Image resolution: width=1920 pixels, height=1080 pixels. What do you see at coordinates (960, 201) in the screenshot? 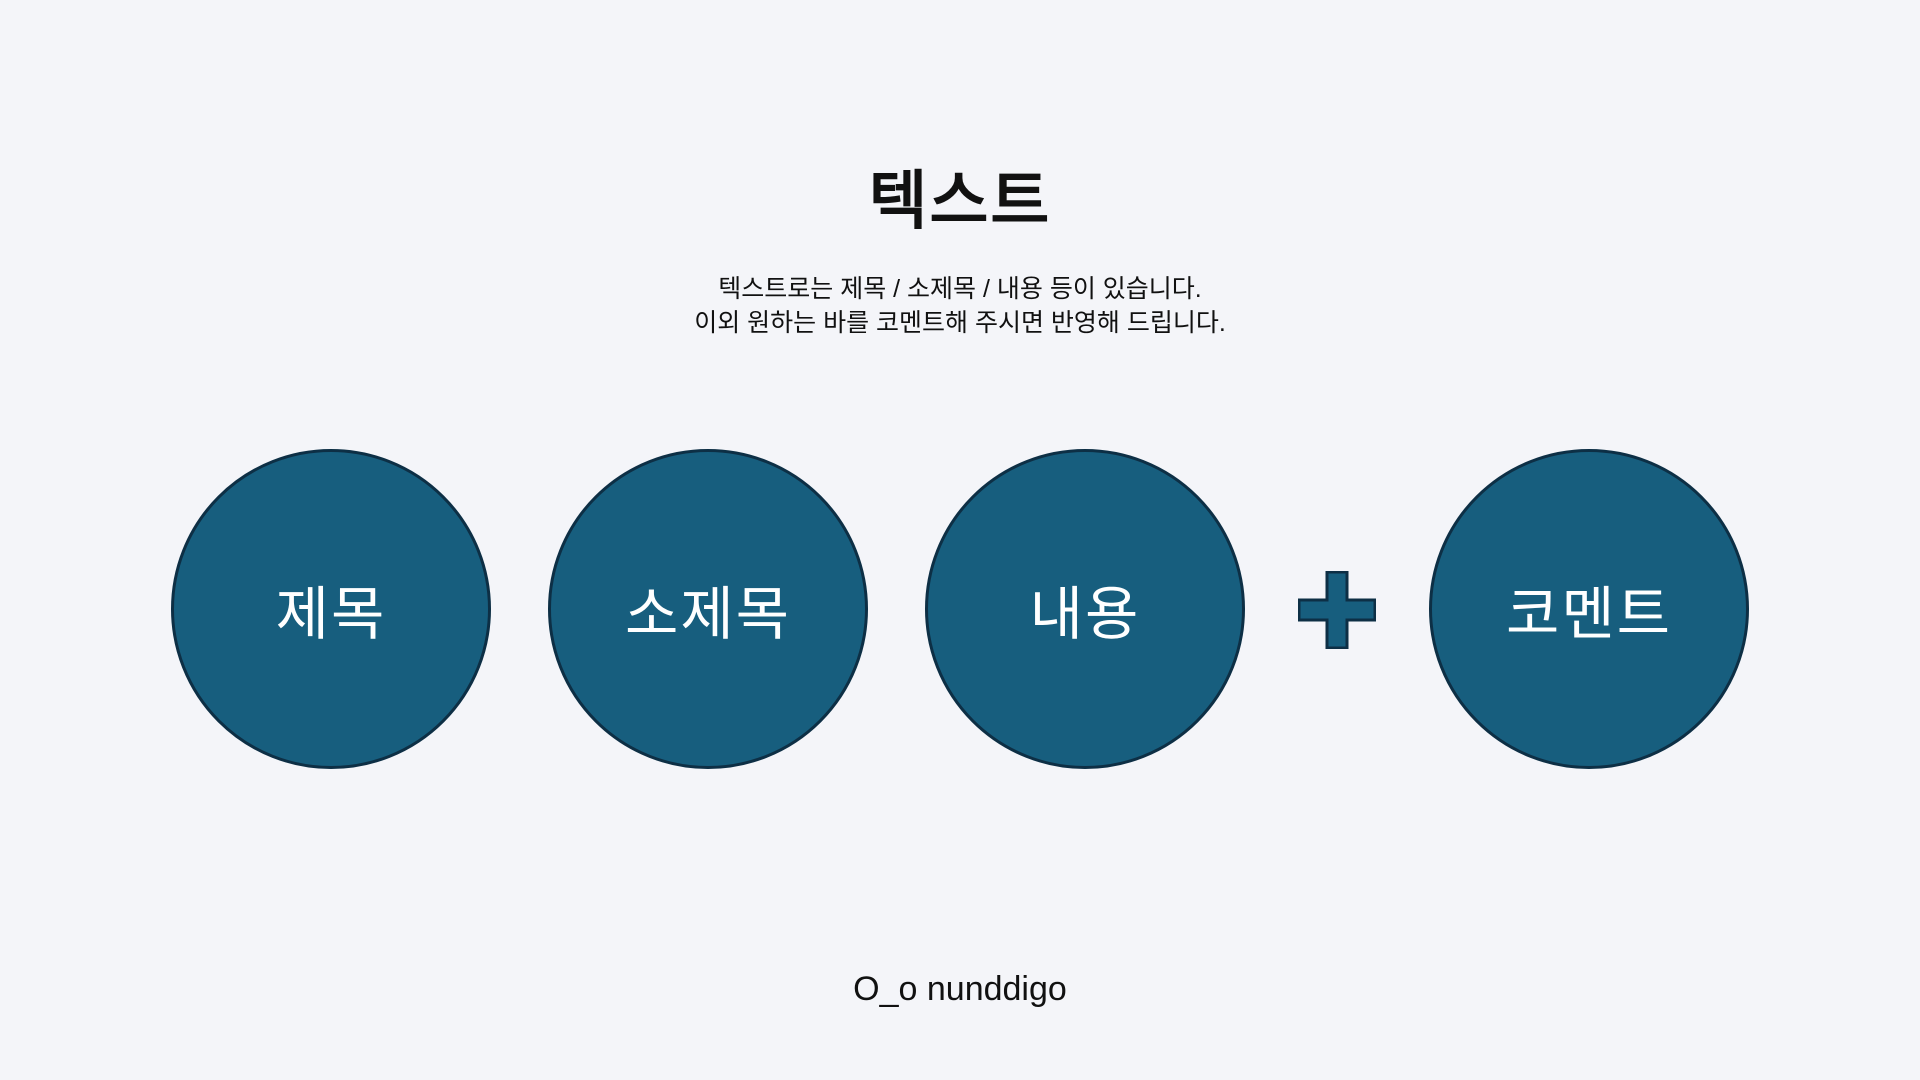
I see `page-title: 텍스트` at bounding box center [960, 201].